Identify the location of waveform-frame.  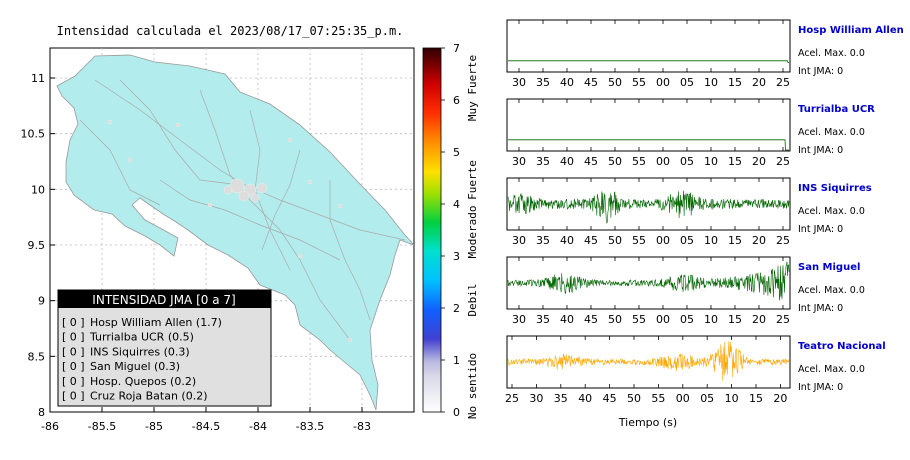
(648, 125).